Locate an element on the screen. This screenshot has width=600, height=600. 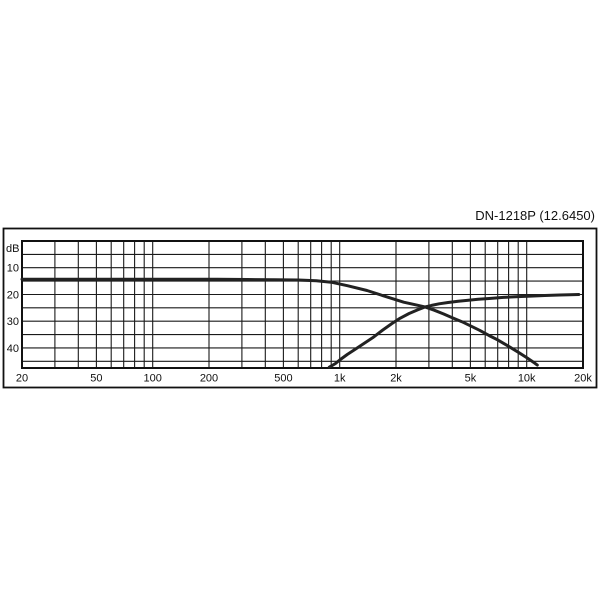
y-tick-label: 30 is located at coordinates (13, 322).